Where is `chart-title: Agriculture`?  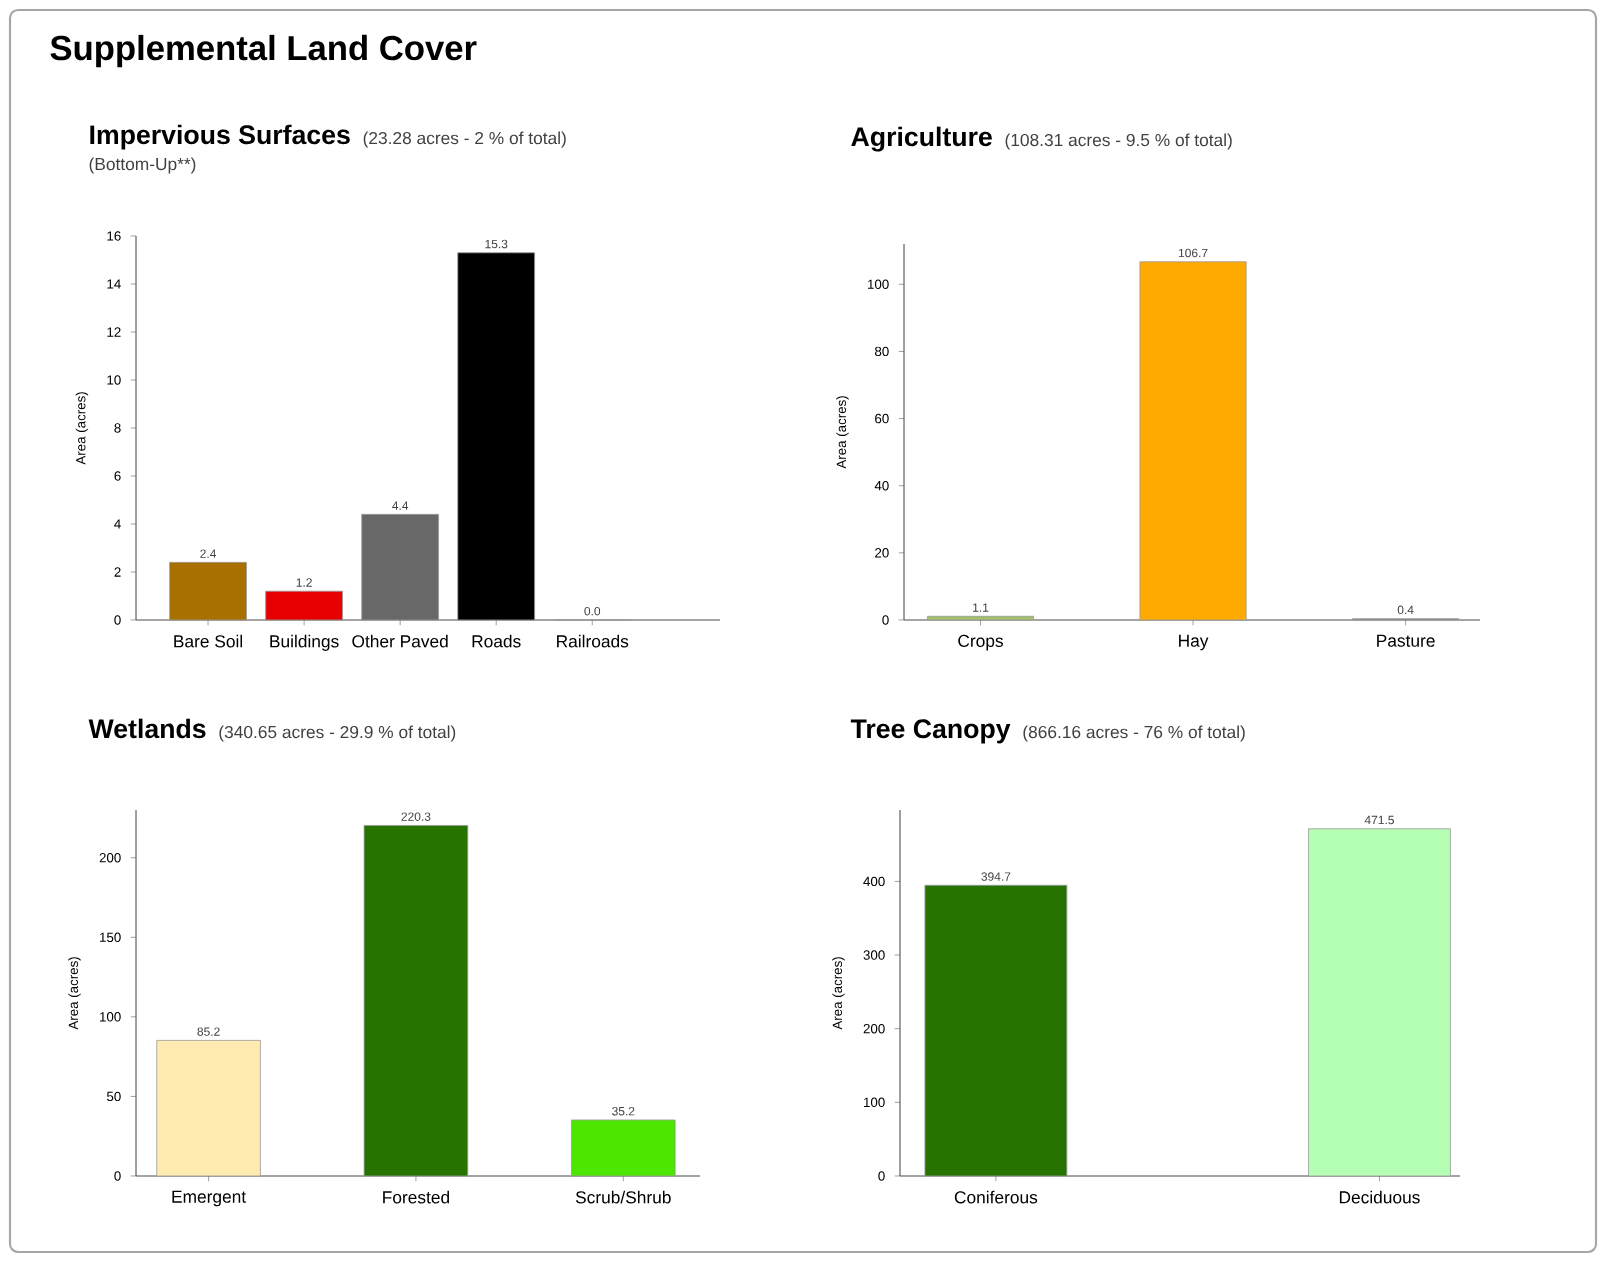 chart-title: Agriculture is located at coordinates (921, 139).